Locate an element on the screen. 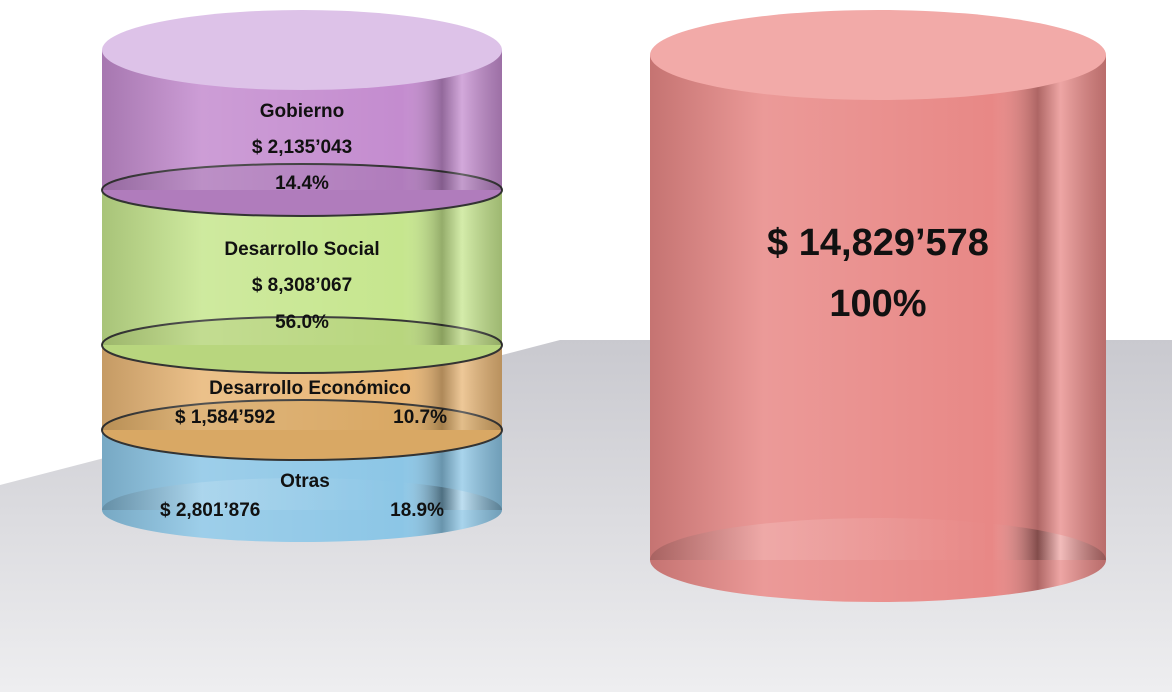  segment-percent: 14.4% is located at coordinates (302, 183).